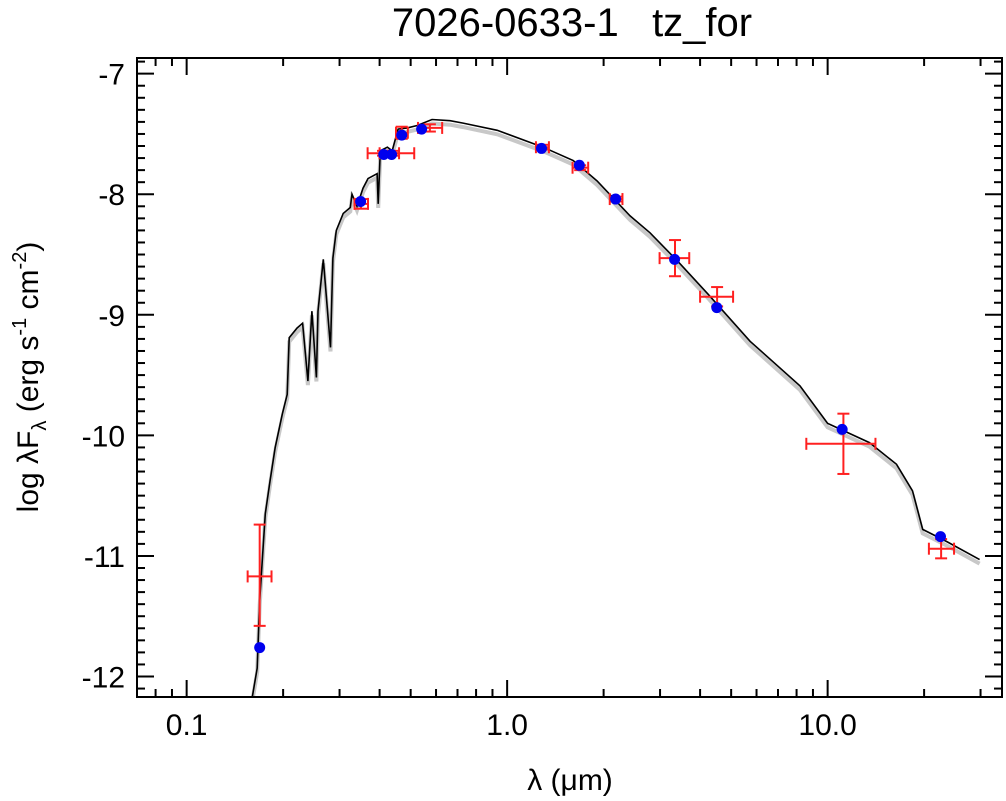  I want to click on y-axis-label: log λFλ (erg s-1 cm-2), so click(30, 377).